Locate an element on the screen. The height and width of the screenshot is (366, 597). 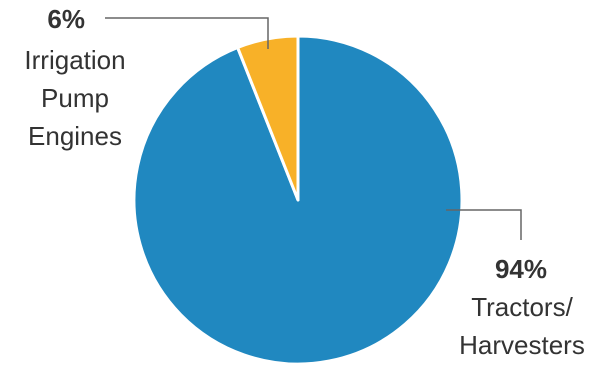
slice-label-irrigation-line-3: Engines is located at coordinates (75, 136).